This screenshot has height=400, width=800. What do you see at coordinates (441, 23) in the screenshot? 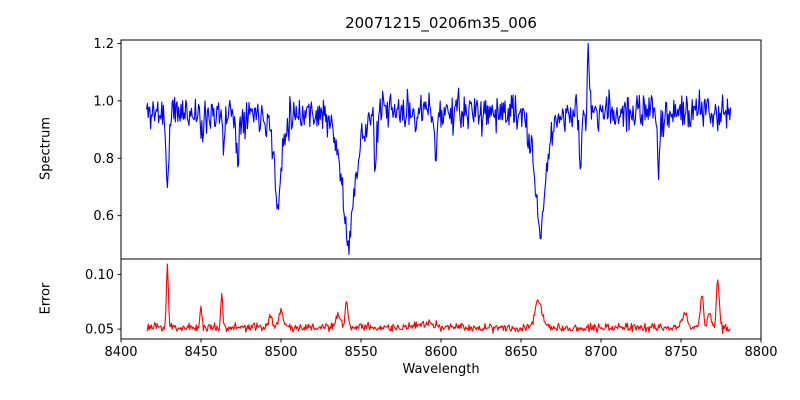
I see `chart-title: 20071215_0206m35_006` at bounding box center [441, 23].